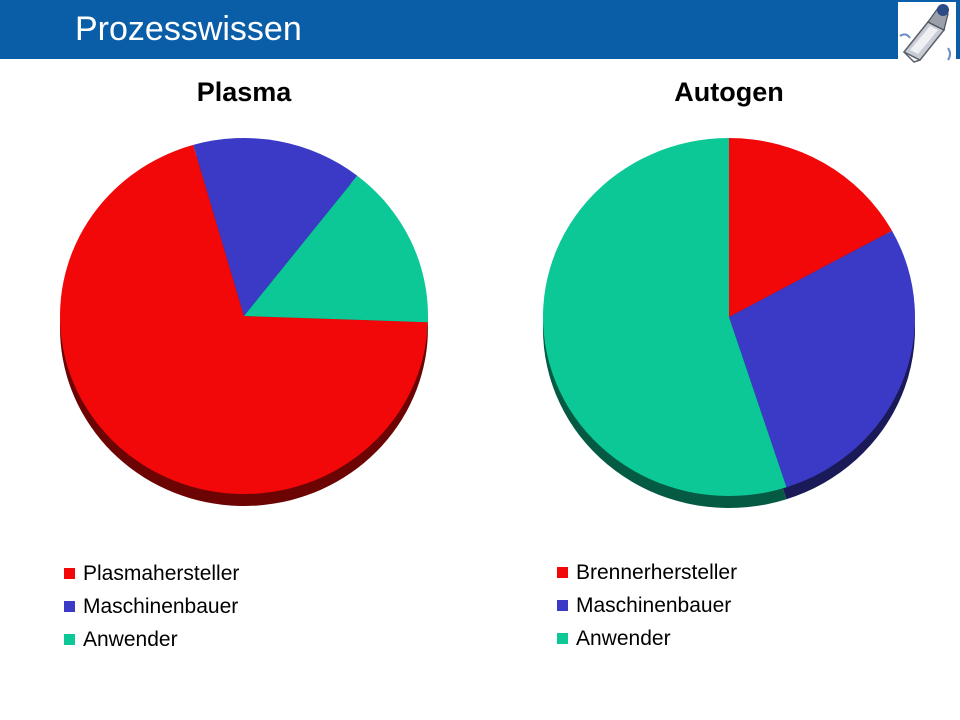 Image resolution: width=960 pixels, height=720 pixels. I want to click on legend-item: Brennerhersteller, so click(647, 572).